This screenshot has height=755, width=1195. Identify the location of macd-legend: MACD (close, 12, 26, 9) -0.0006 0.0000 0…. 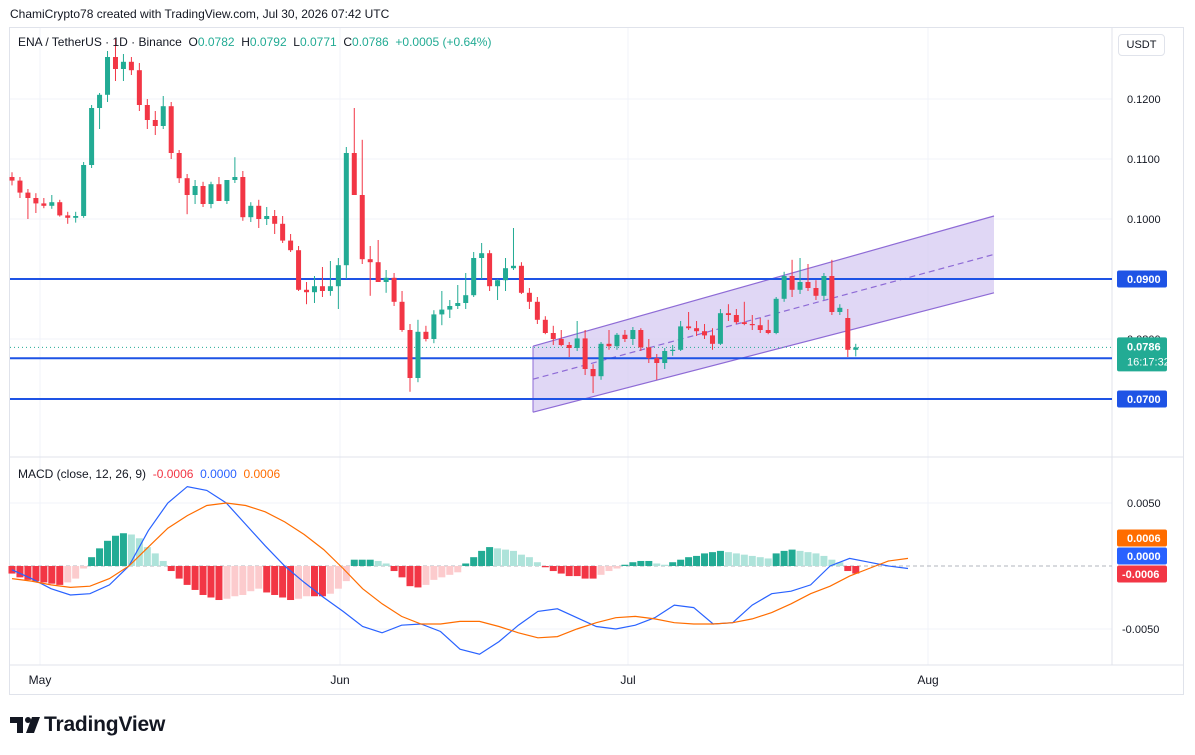
(149, 474).